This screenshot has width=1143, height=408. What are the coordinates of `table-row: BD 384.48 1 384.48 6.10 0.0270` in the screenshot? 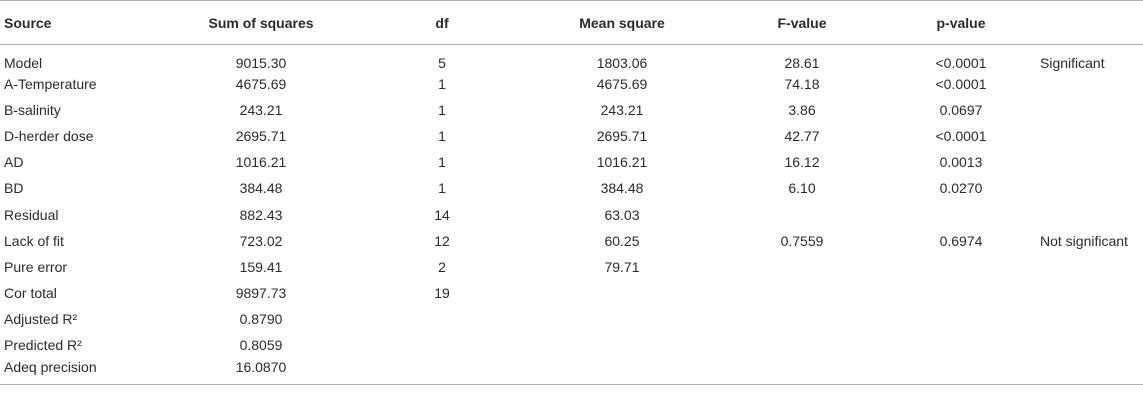 It's located at (571, 188).